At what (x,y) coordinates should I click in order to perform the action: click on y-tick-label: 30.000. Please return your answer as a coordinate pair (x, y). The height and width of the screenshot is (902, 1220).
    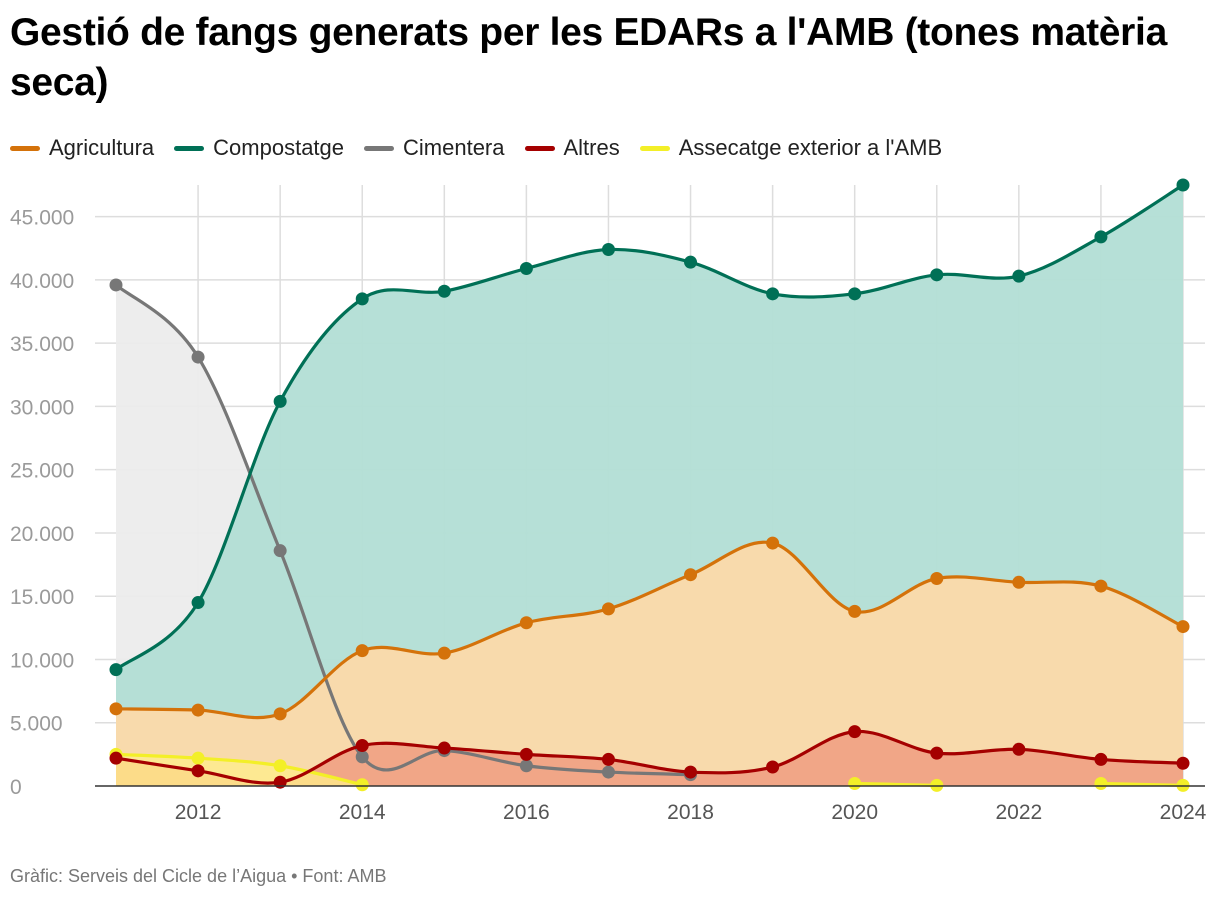
    Looking at the image, I should click on (42, 407).